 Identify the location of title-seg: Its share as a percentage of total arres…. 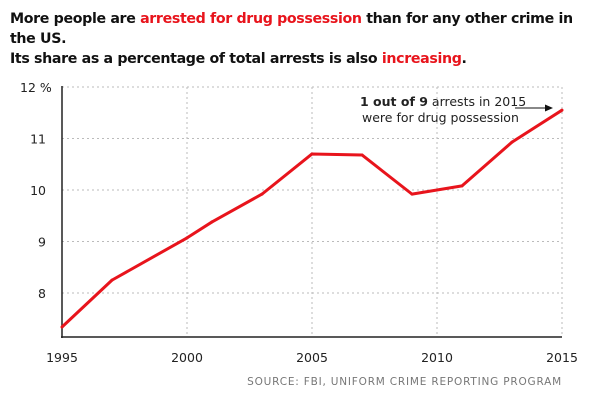
(196, 59).